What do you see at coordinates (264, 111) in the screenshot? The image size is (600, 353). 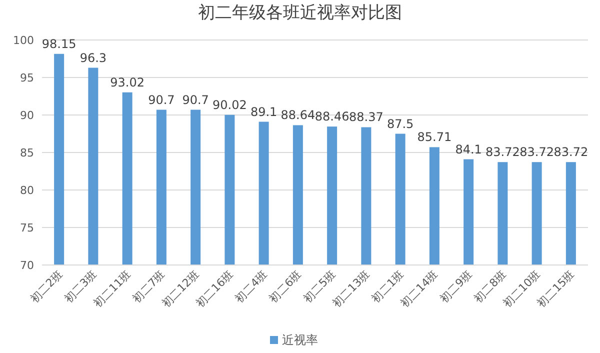 I see `data-label: 89.1` at bounding box center [264, 111].